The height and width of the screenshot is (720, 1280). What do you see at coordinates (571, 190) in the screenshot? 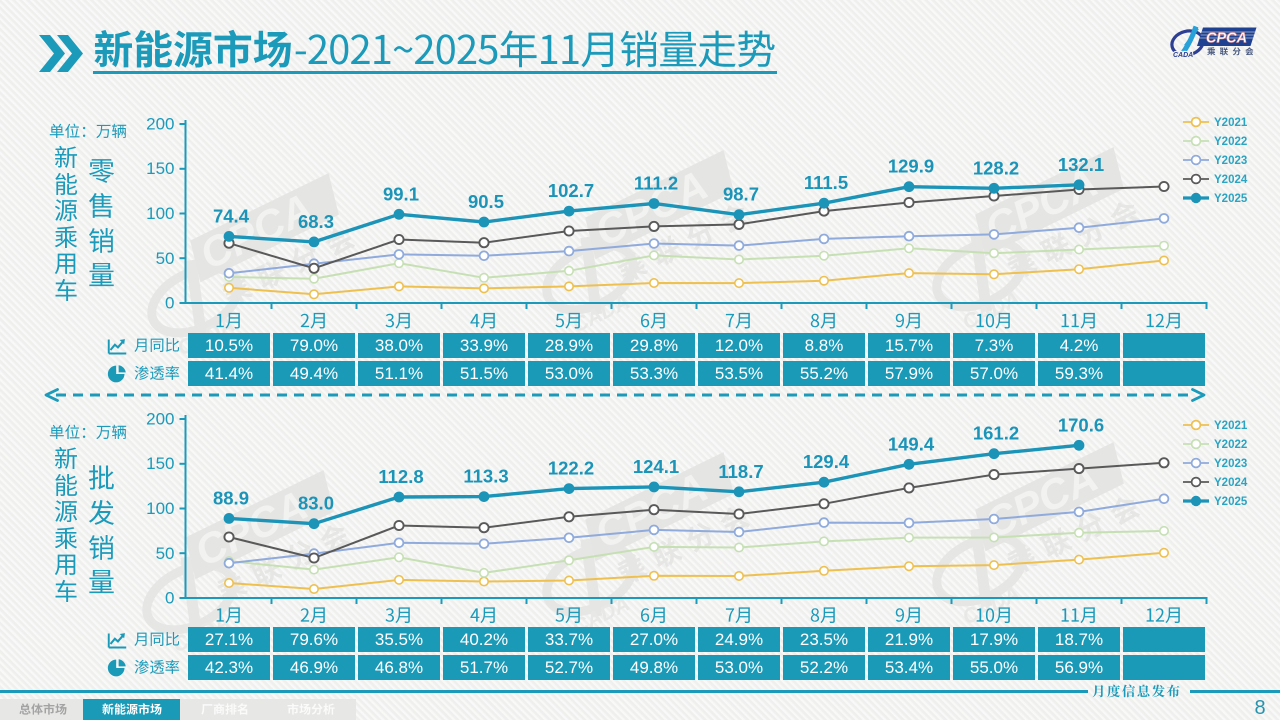
I see `svg-text: 102.7` at bounding box center [571, 190].